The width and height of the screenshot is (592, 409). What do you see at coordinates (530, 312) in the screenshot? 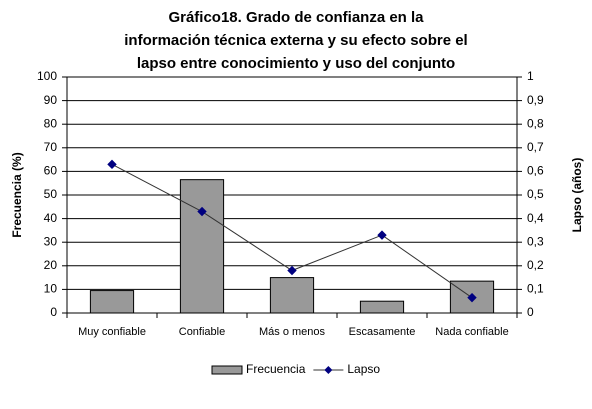
I see `y2-tick-label: 0` at bounding box center [530, 312].